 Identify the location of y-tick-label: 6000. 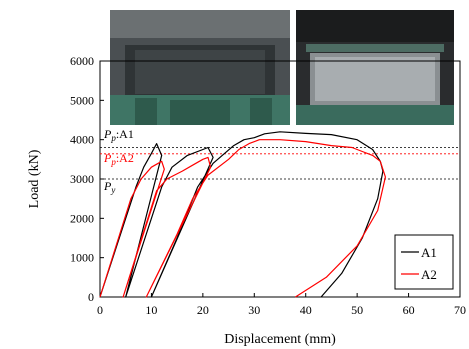
(82, 61).